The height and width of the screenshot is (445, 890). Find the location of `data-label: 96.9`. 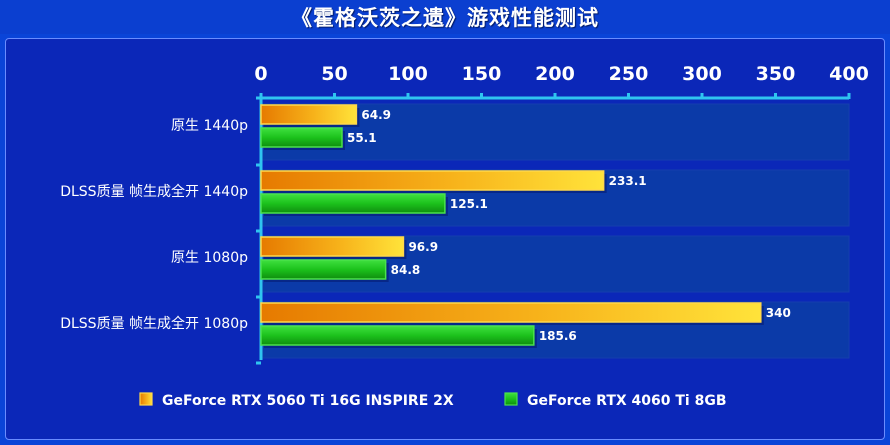

data-label: 96.9 is located at coordinates (423, 247).